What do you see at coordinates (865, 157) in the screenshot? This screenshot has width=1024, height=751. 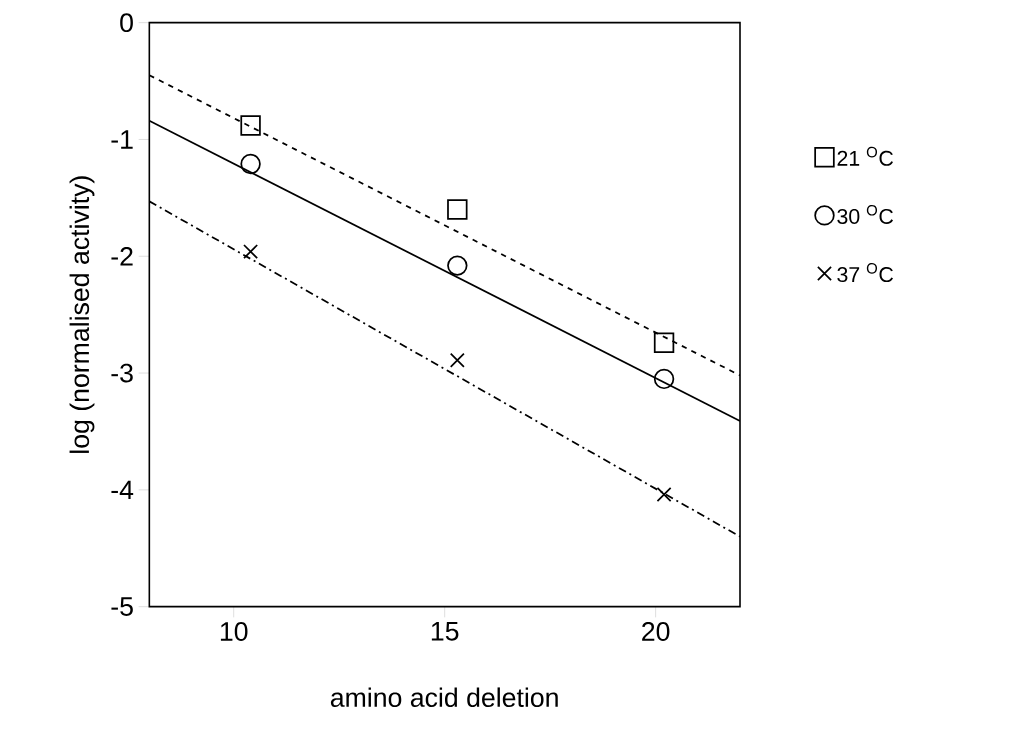 I see `legend-label: 21 $^{O}$C` at bounding box center [865, 157].